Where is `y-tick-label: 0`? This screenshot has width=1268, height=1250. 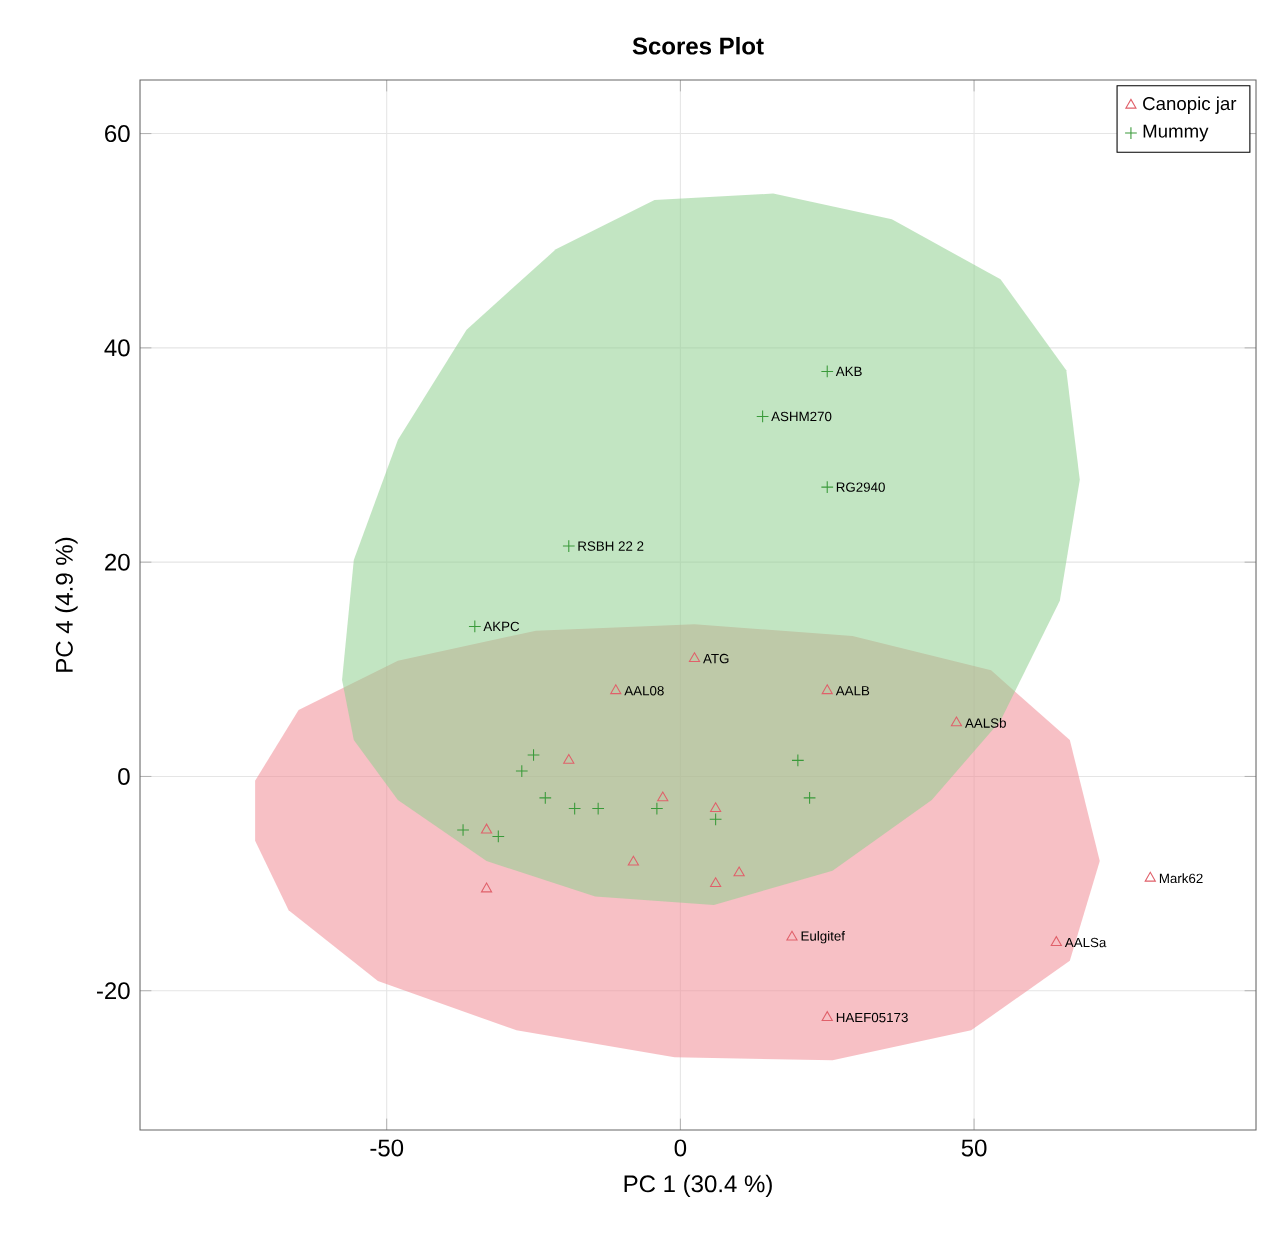
y-tick-label: 0 is located at coordinates (124, 776).